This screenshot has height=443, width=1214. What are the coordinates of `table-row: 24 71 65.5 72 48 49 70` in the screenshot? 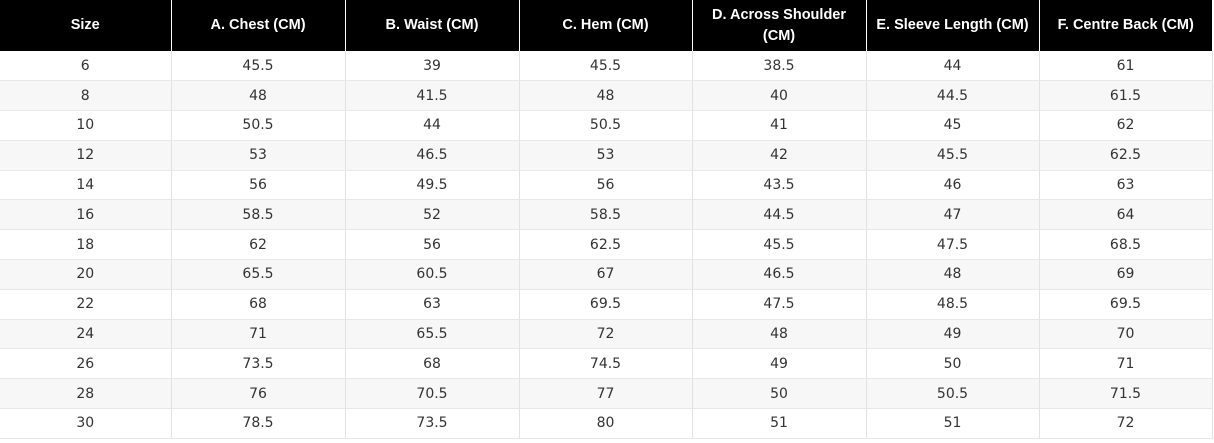 It's located at (606, 334).